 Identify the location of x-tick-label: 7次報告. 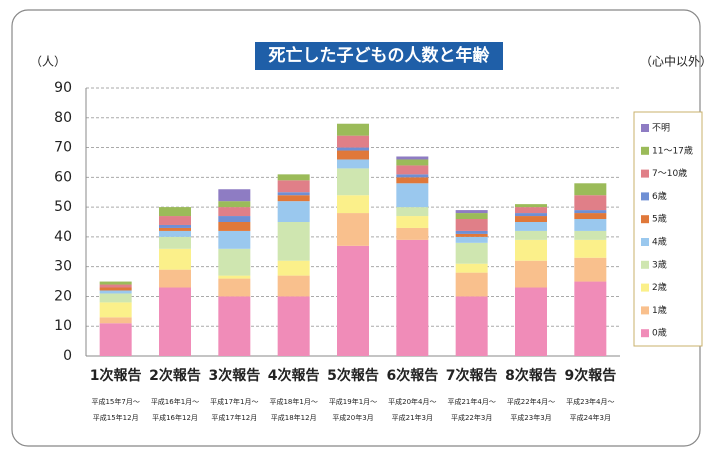
(472, 375).